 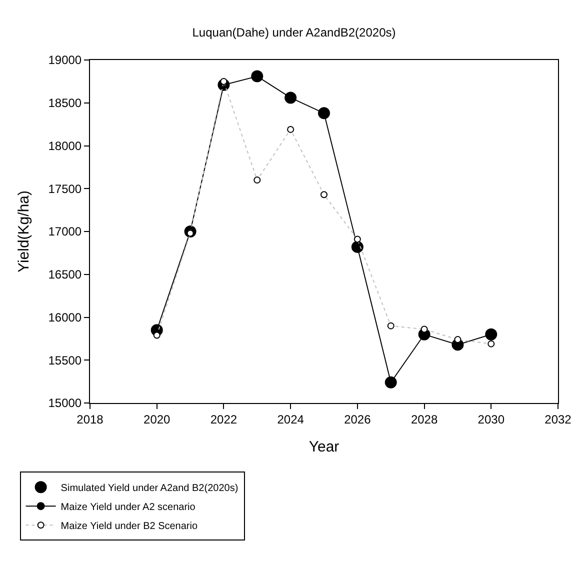 What do you see at coordinates (157, 419) in the screenshot?
I see `x-tick-label: 2020` at bounding box center [157, 419].